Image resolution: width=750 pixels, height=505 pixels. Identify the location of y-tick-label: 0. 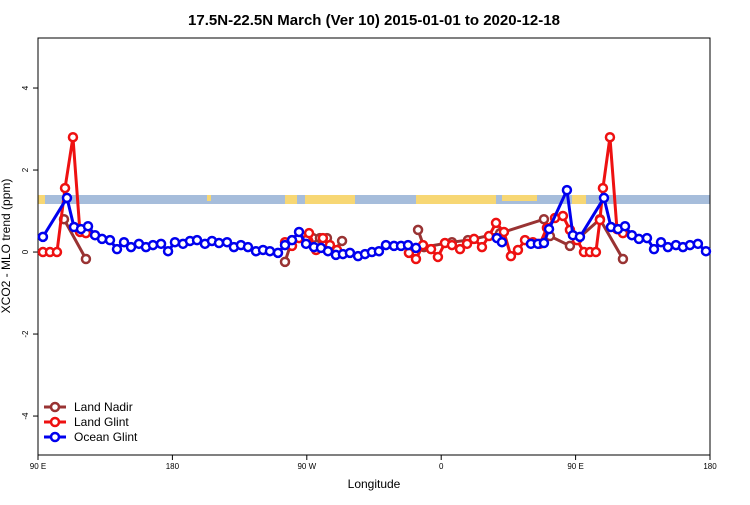
(25, 251).